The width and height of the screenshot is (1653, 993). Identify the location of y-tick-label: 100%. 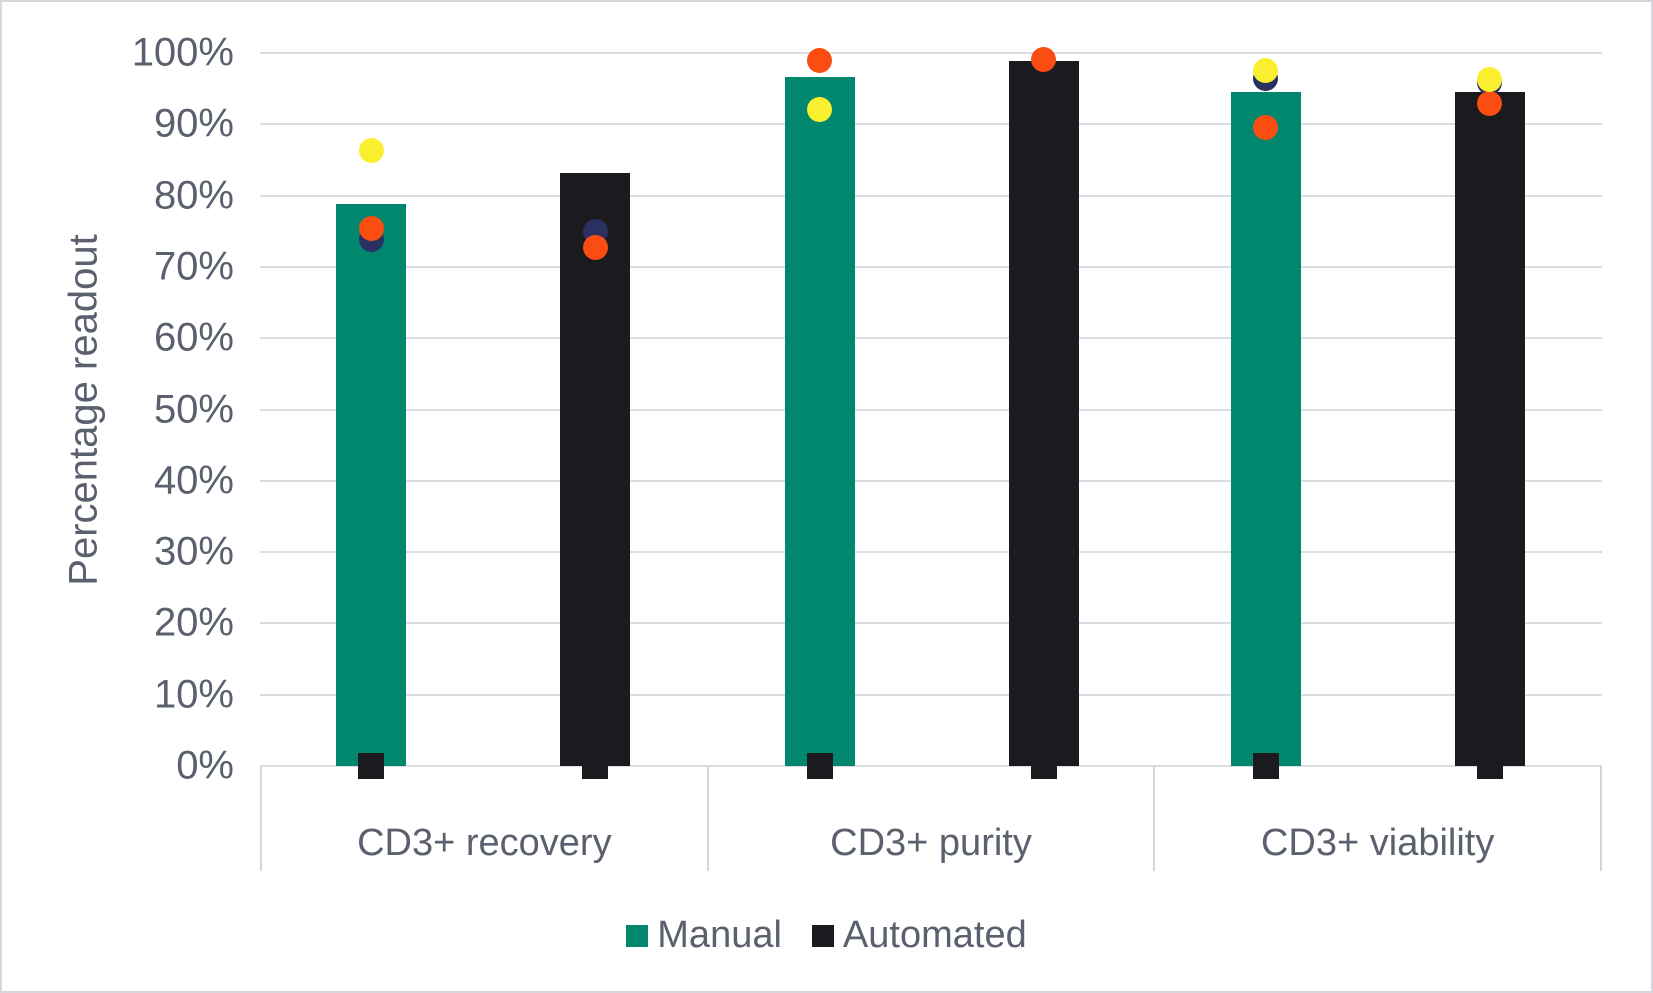
(182, 52).